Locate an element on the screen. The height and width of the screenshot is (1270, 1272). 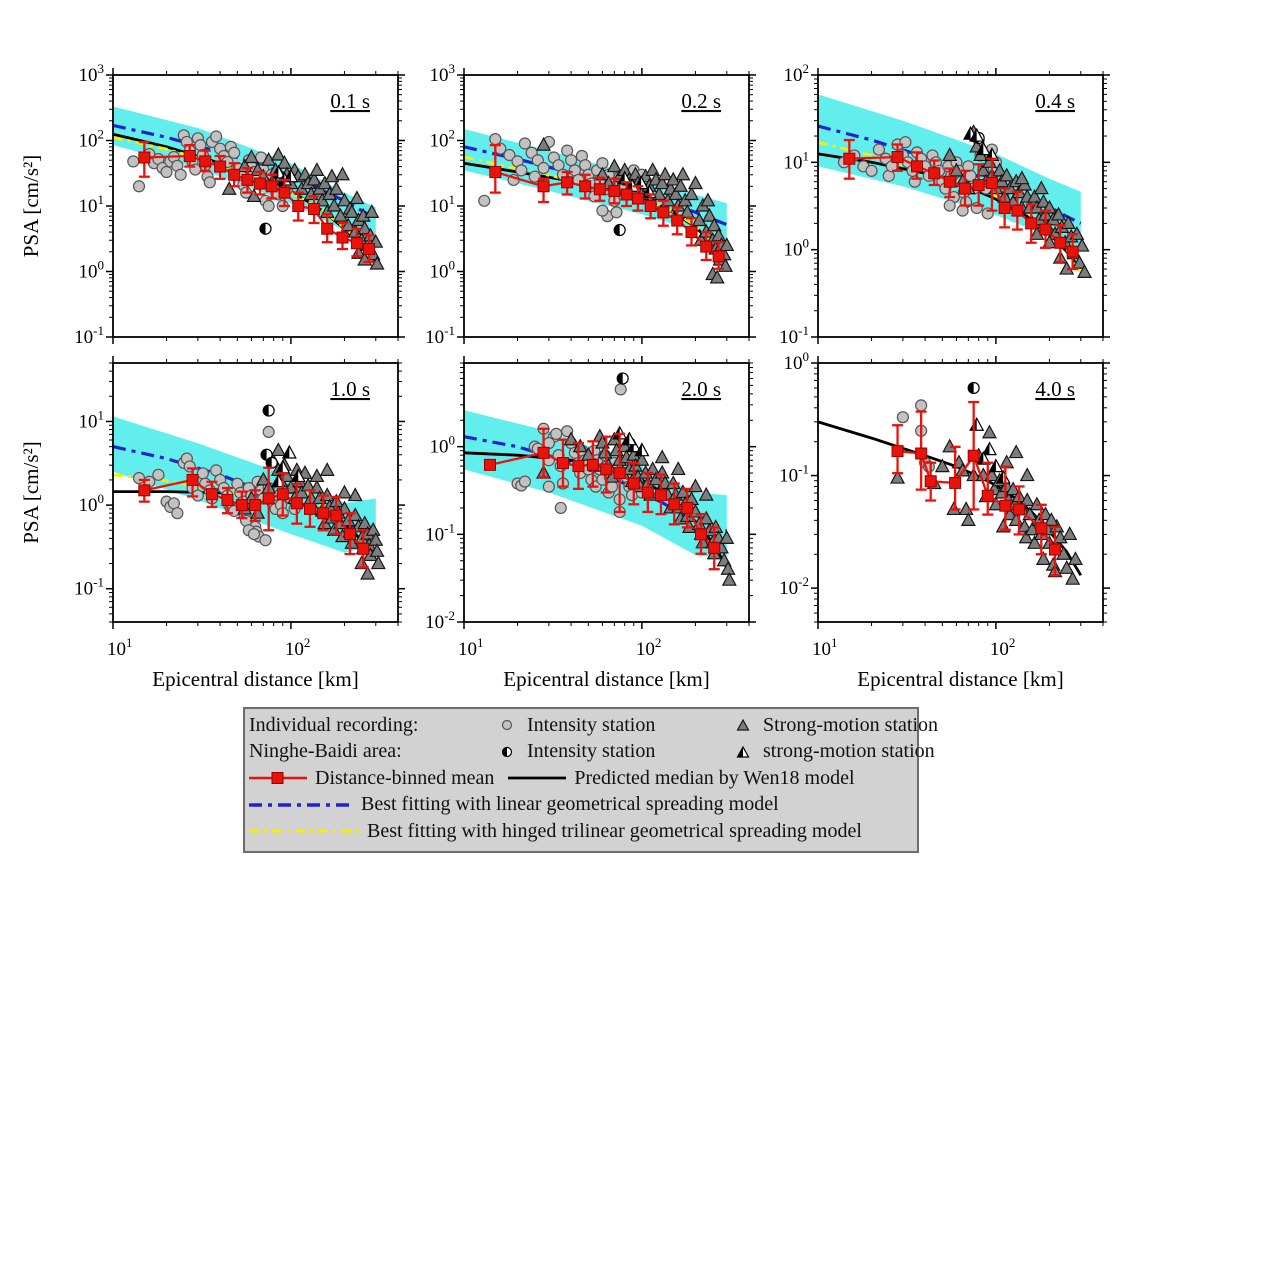
panel-title: 1.0 s is located at coordinates (350, 389).